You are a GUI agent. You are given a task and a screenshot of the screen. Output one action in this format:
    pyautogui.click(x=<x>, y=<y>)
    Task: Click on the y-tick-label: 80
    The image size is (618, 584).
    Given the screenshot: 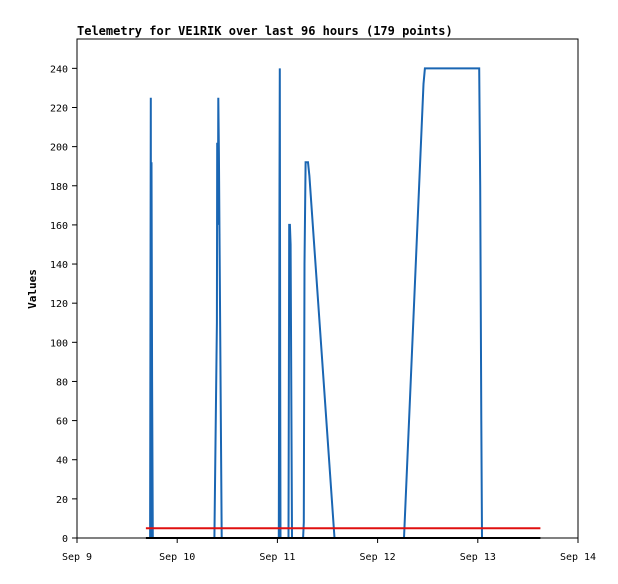 What is the action you would take?
    pyautogui.click(x=62, y=382)
    